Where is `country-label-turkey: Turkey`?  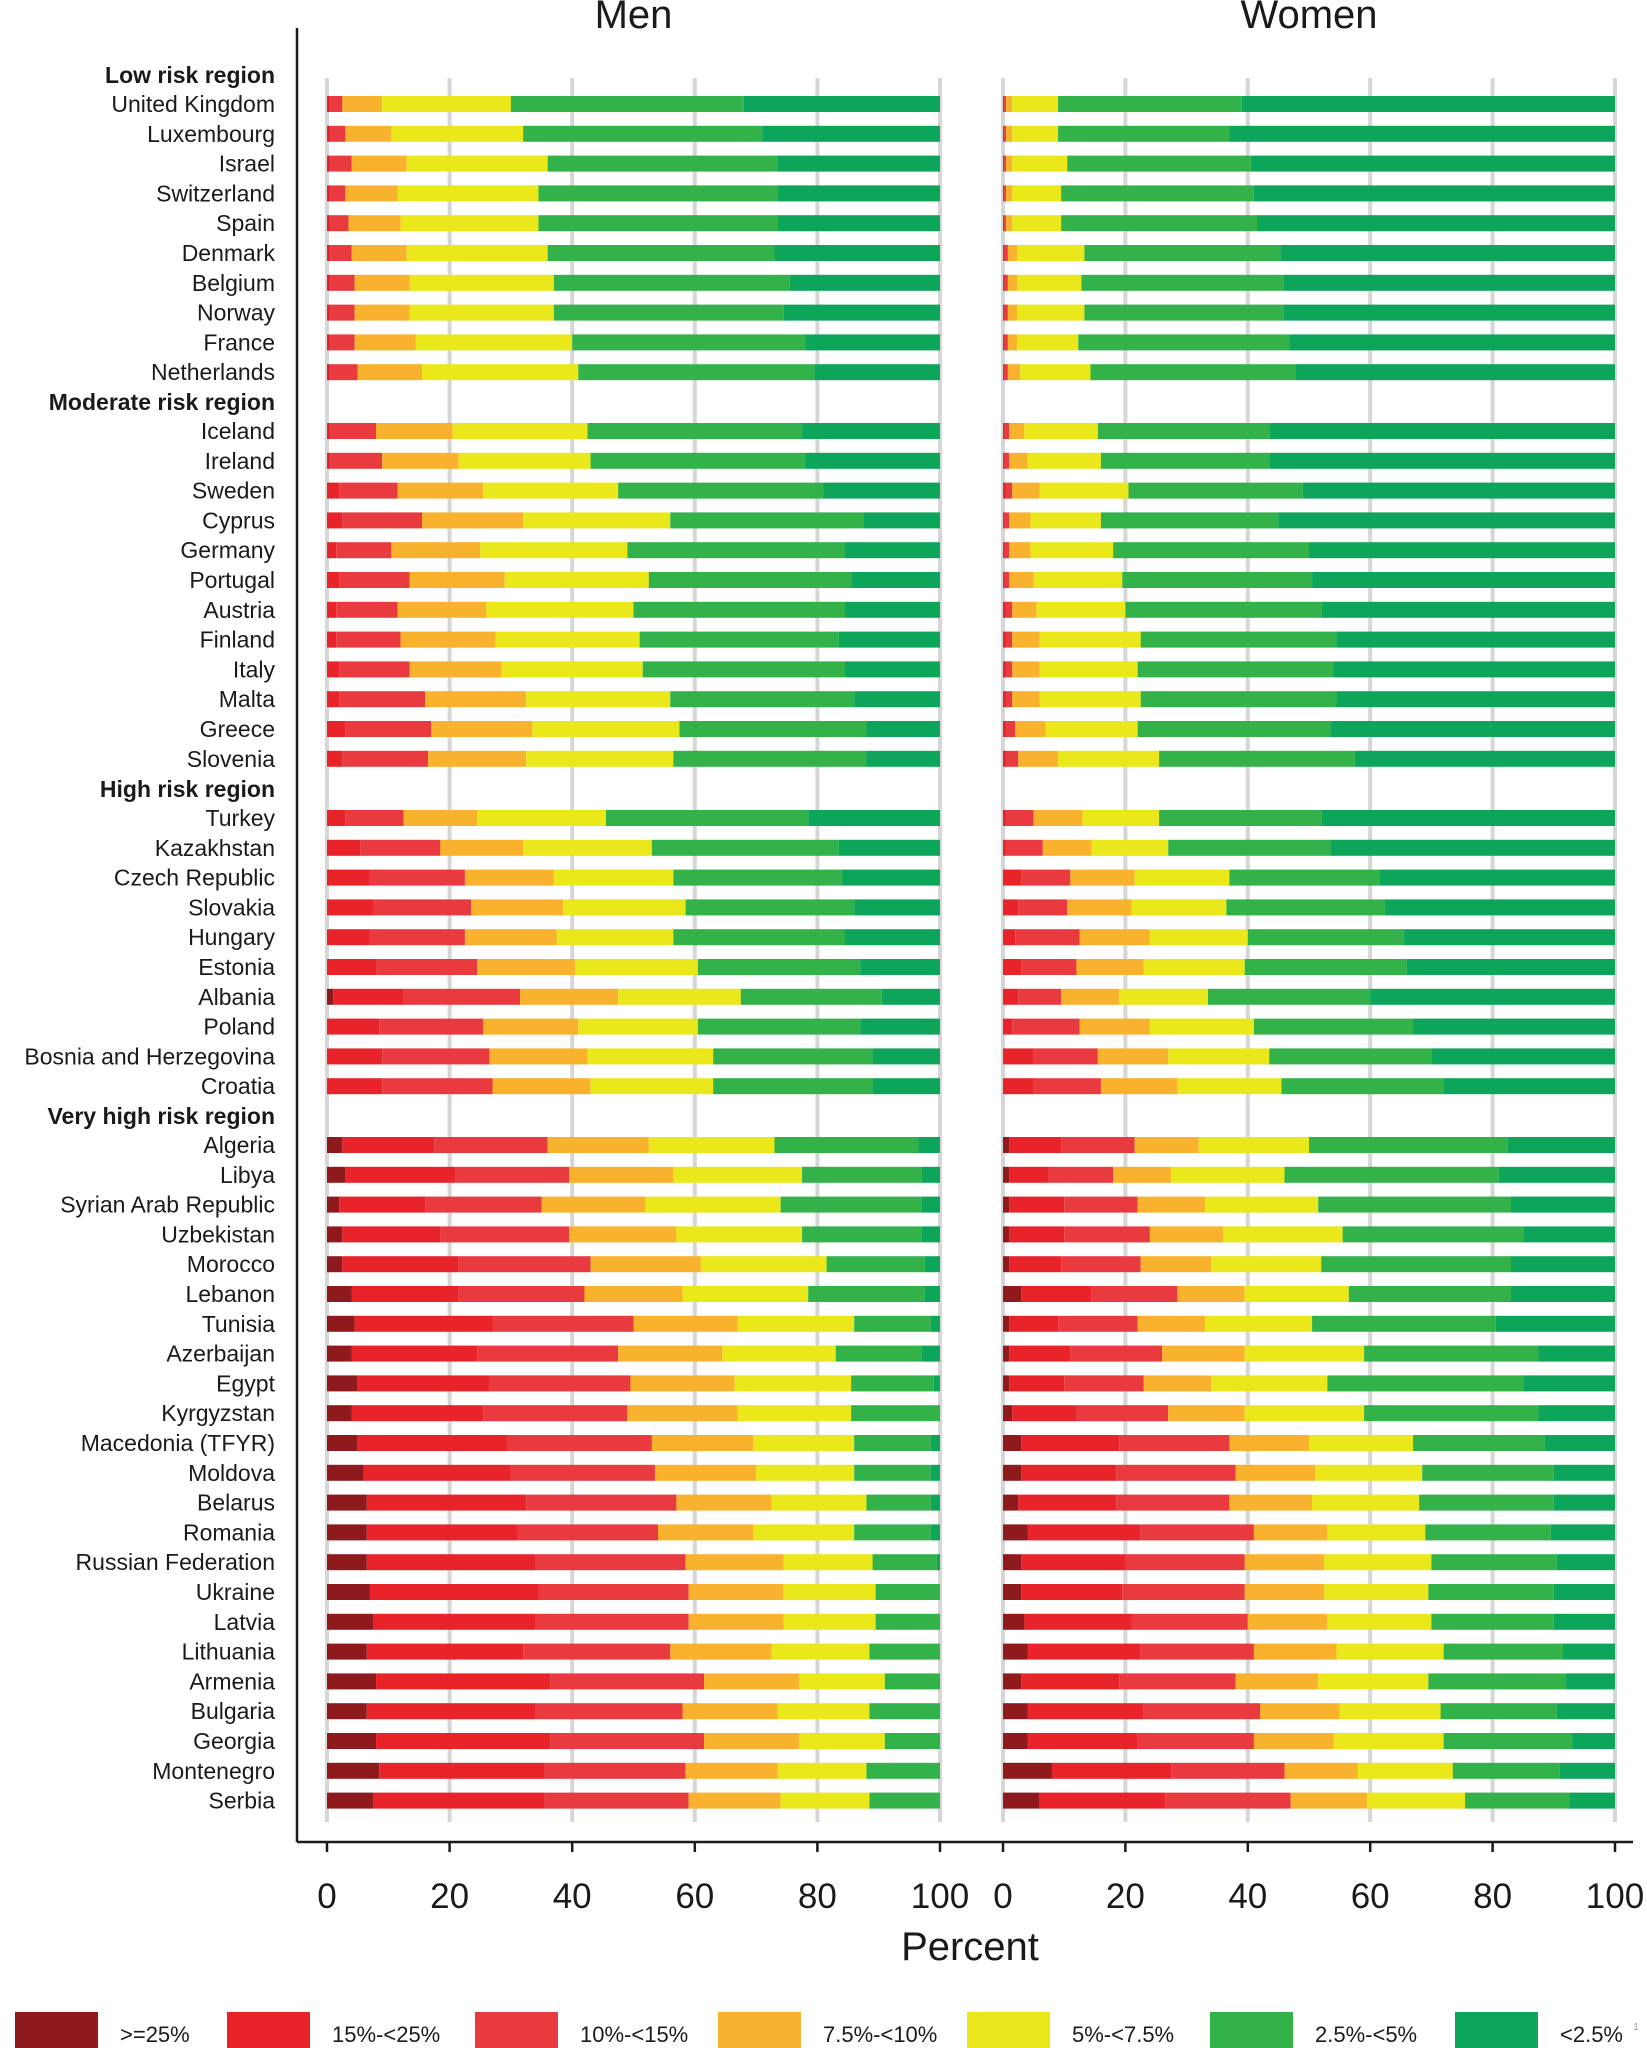 country-label-turkey: Turkey is located at coordinates (241, 818).